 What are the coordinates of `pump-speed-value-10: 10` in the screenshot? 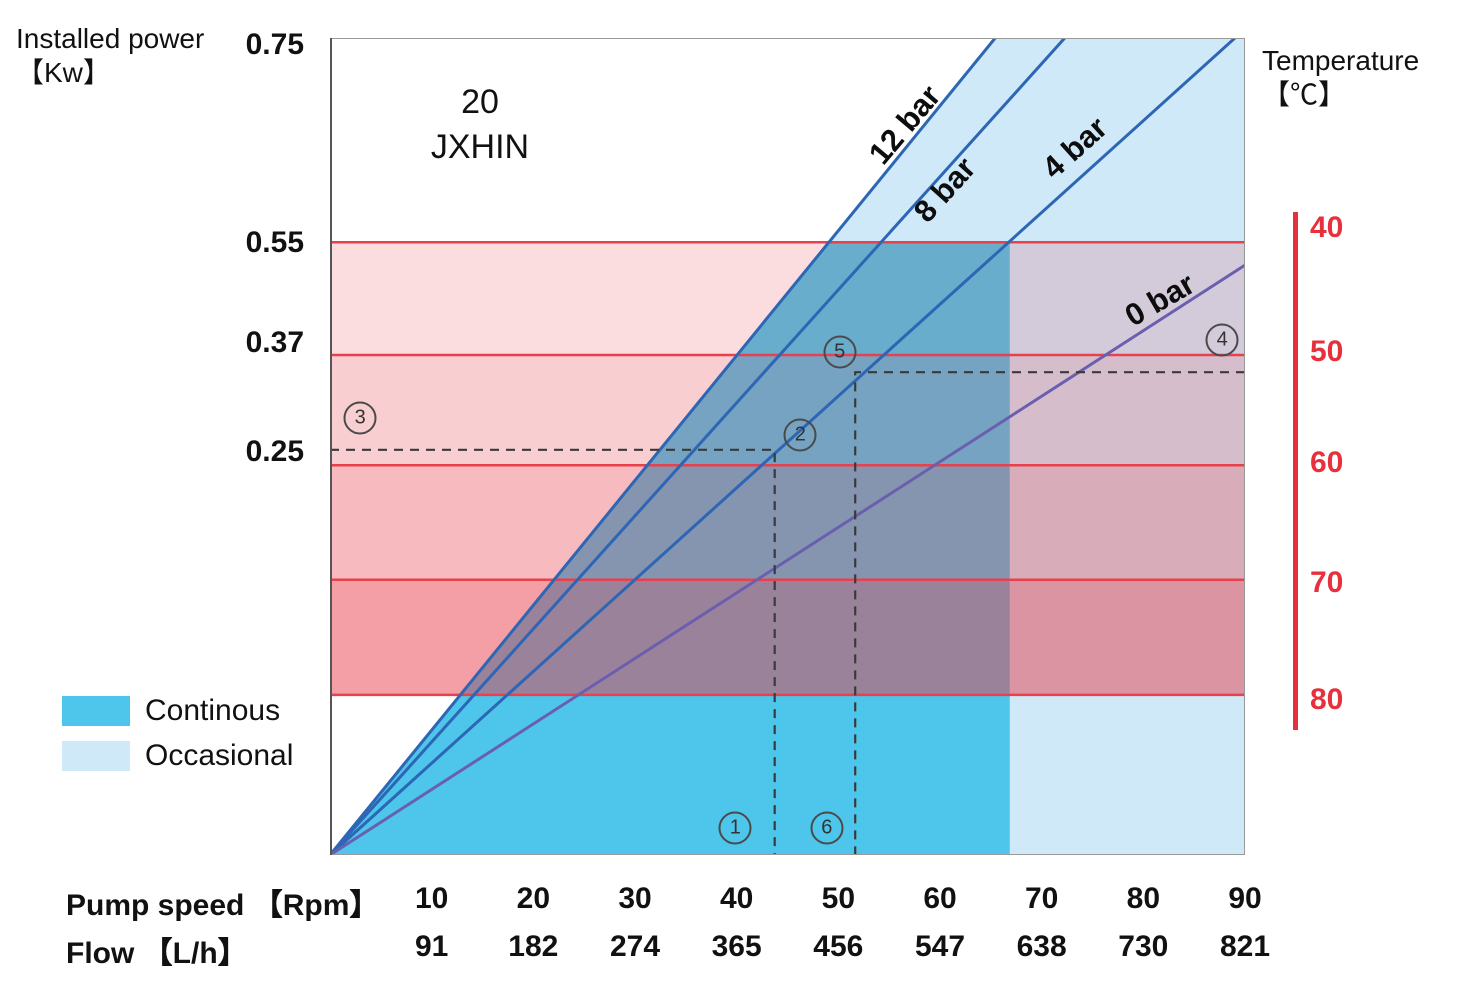 It's located at (431, 898).